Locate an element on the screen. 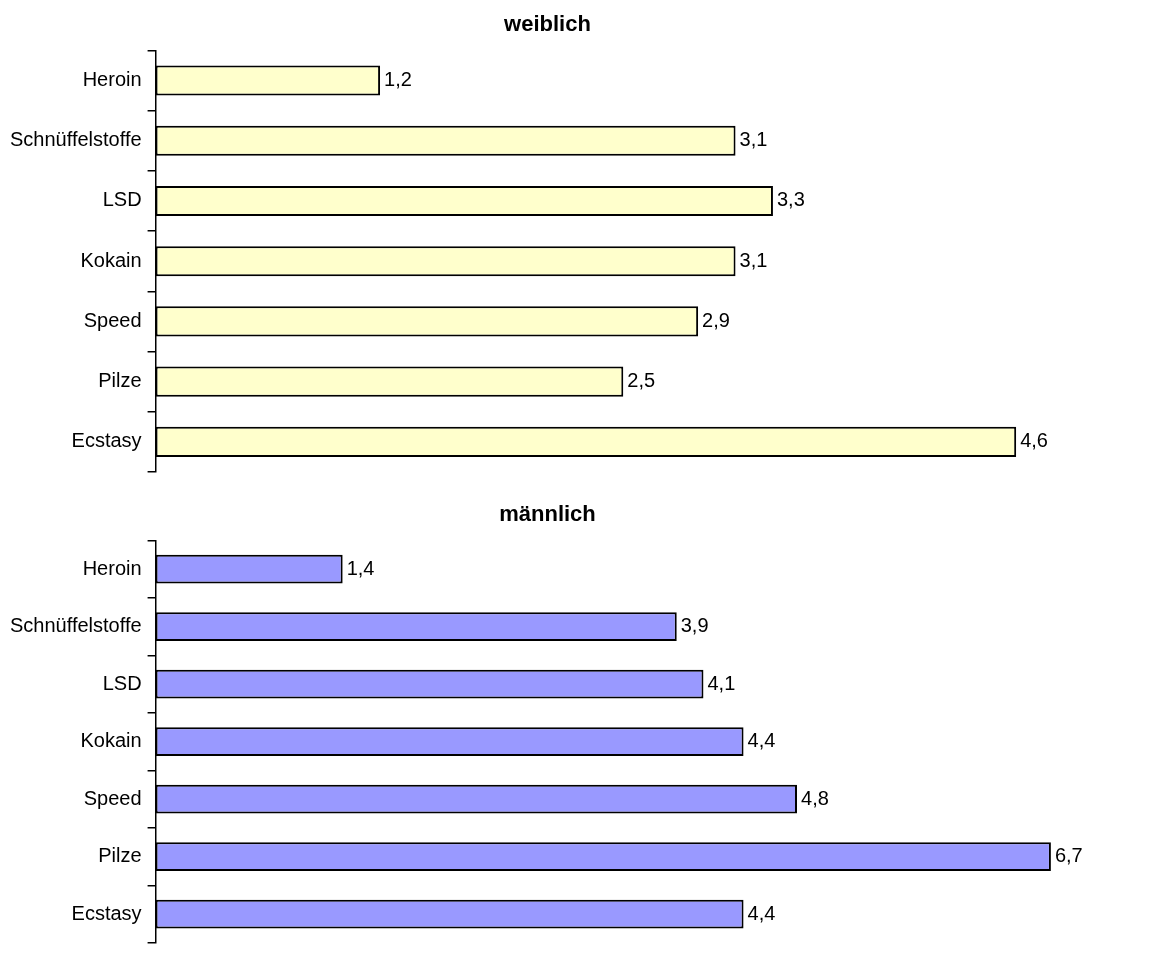 This screenshot has width=1151, height=961. chart-title: weiblich is located at coordinates (547, 24).